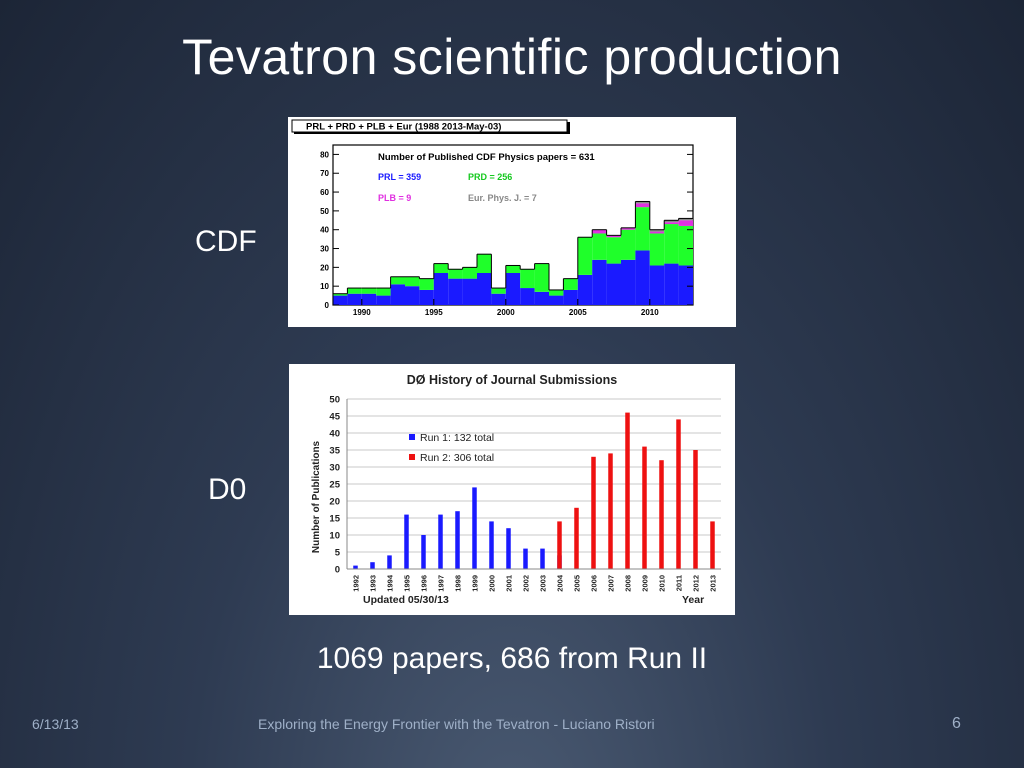 The image size is (1024, 768). I want to click on cdf-ytick-label: 50, so click(324, 211).